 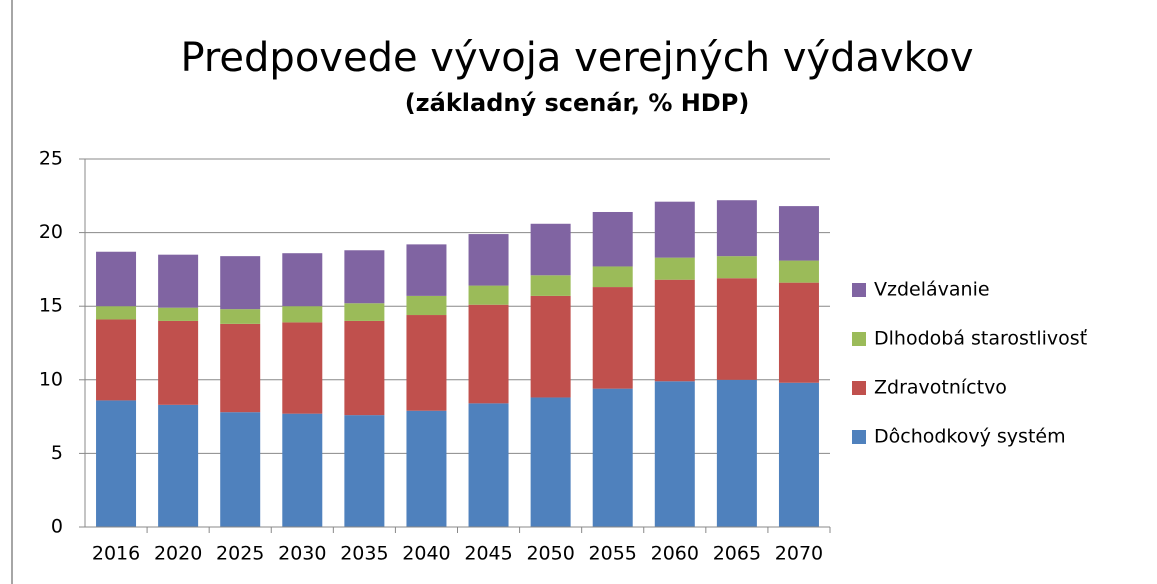 I want to click on x-tick-label: 2060, so click(x=675, y=554).